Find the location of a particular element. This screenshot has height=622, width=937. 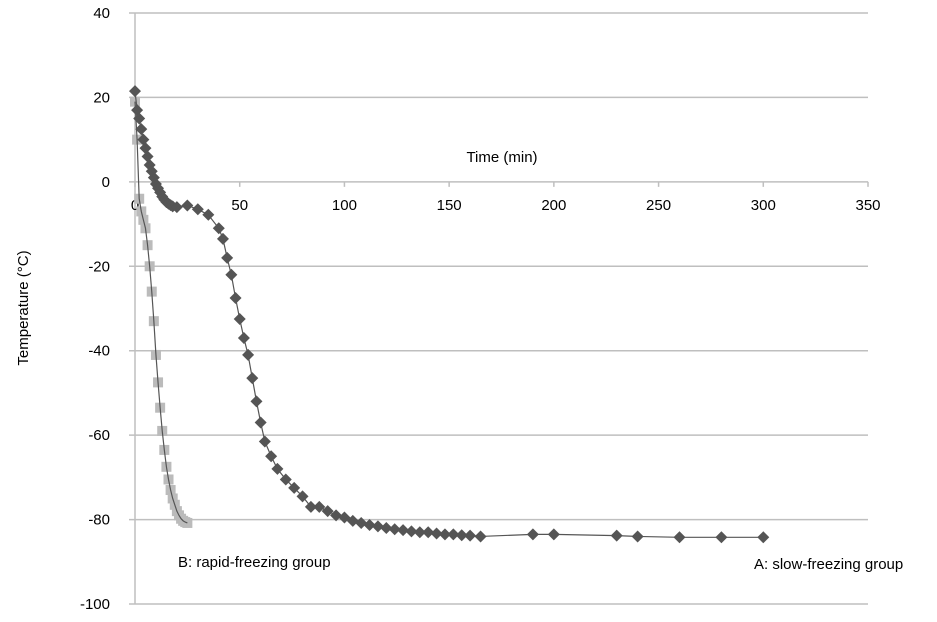

series-line is located at coordinates (161, 312).